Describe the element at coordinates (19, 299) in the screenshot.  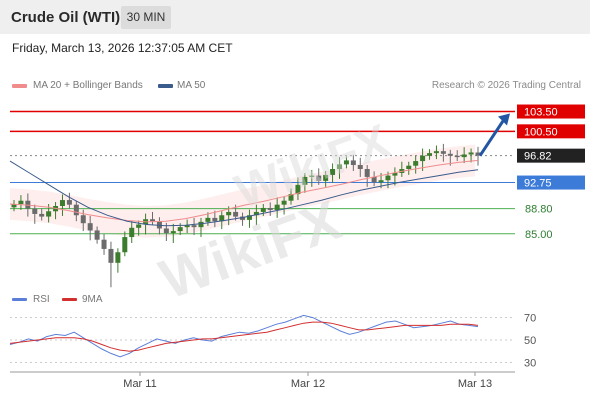
I see `rsi-legend-swatch` at that location.